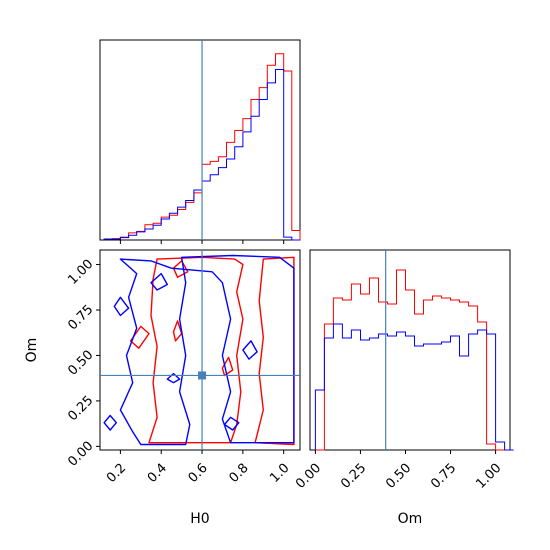  I want to click on om-histogram-marks, so click(414, 350).